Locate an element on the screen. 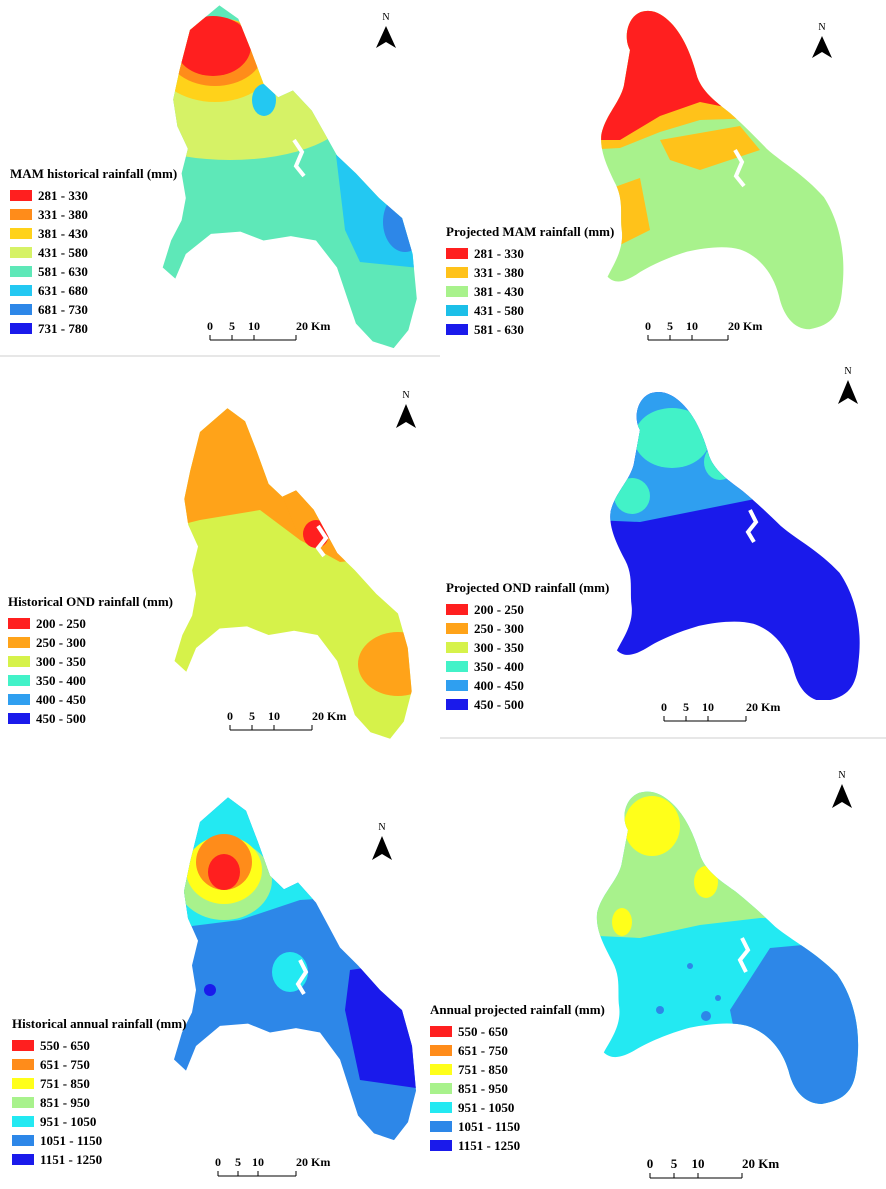 The width and height of the screenshot is (886, 1189). legend-item: 350 - 400 is located at coordinates (527, 666).